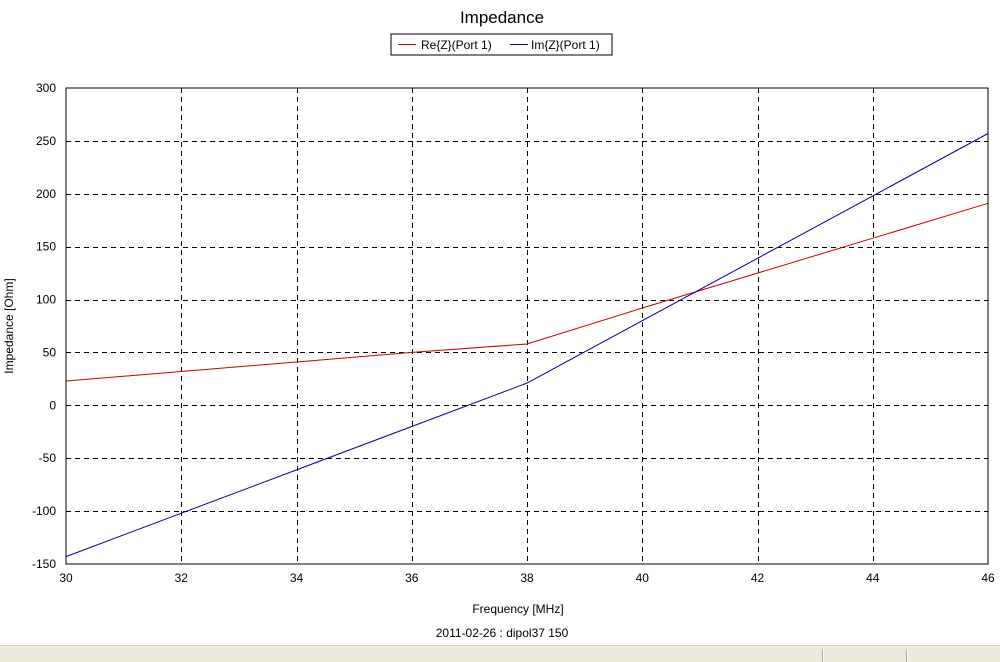 This screenshot has width=1000, height=662. I want to click on legend-box, so click(501, 44).